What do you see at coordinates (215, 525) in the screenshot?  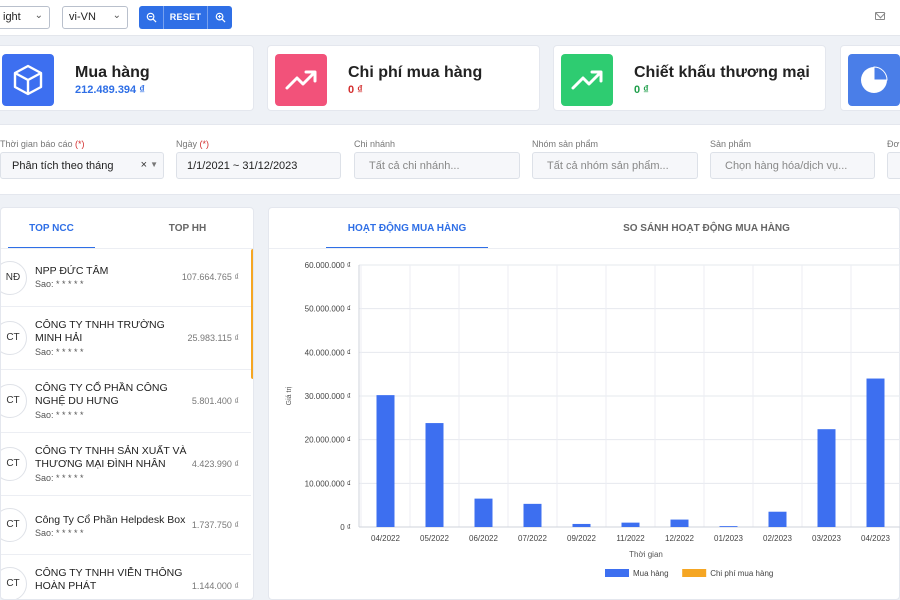 I see `supplier-amount: 1.737.750 ₫` at bounding box center [215, 525].